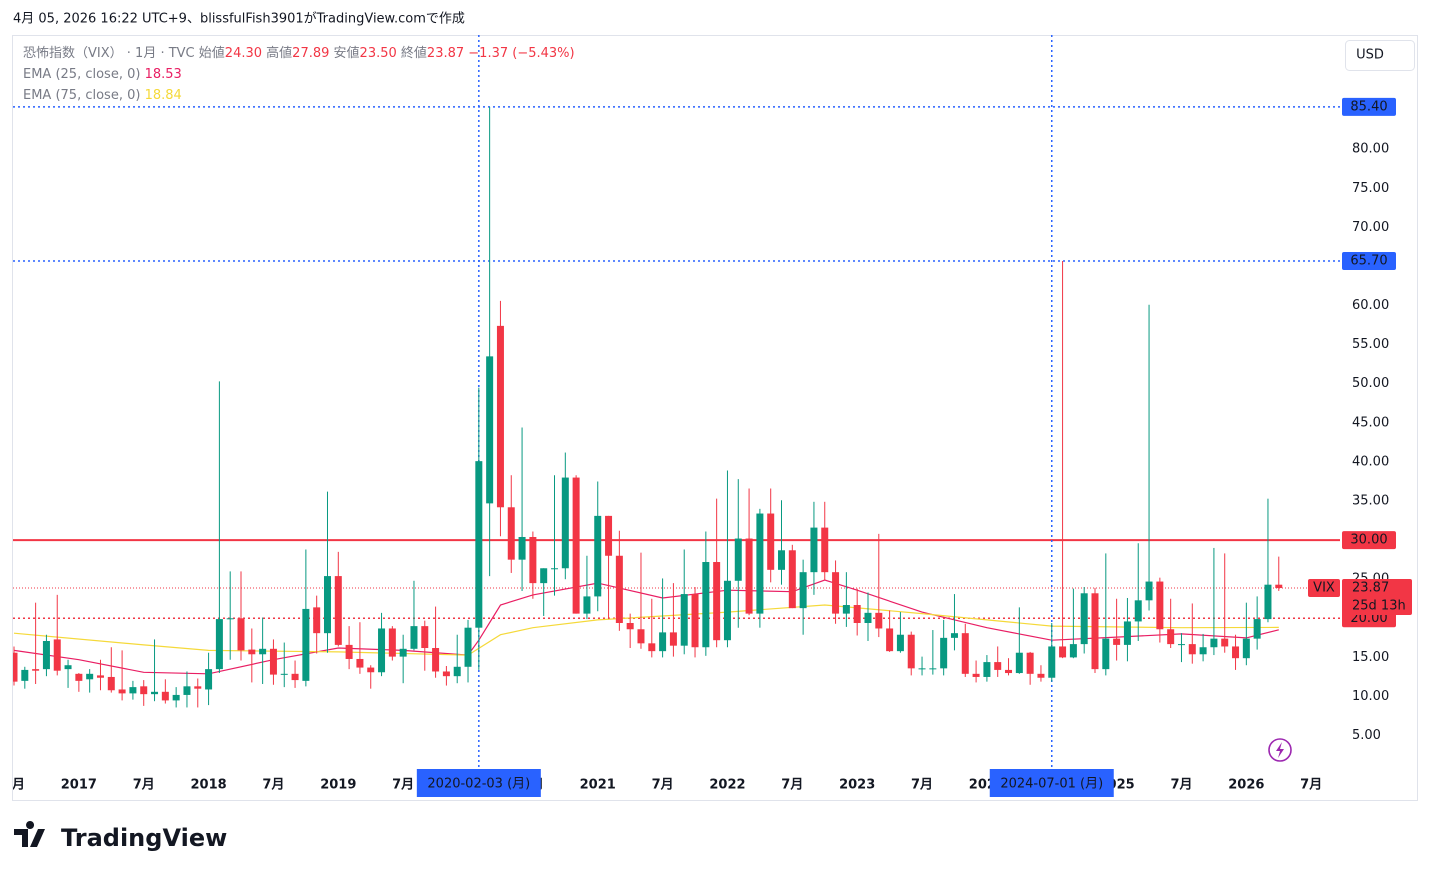 The image size is (1431, 881). What do you see at coordinates (1377, 597) in the screenshot?
I see `last-price-box` at bounding box center [1377, 597].